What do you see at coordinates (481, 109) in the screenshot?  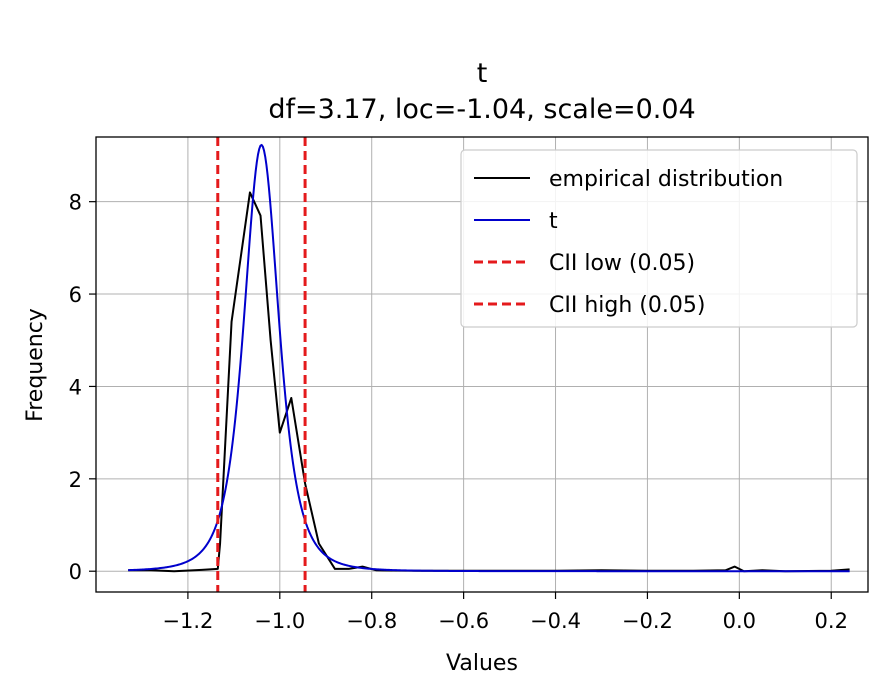 I see `chart-subtitle: df=3.17, loc=-1.04, scale=0.04` at bounding box center [481, 109].